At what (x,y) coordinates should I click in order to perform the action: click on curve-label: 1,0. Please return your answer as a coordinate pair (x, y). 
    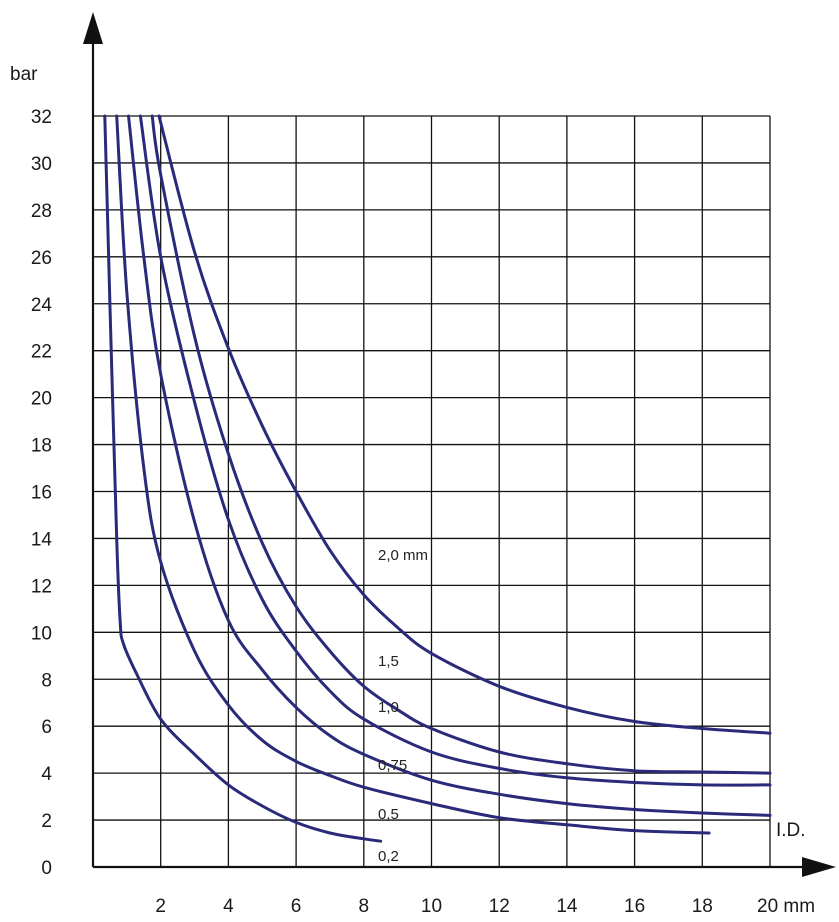
    Looking at the image, I should click on (388, 707).